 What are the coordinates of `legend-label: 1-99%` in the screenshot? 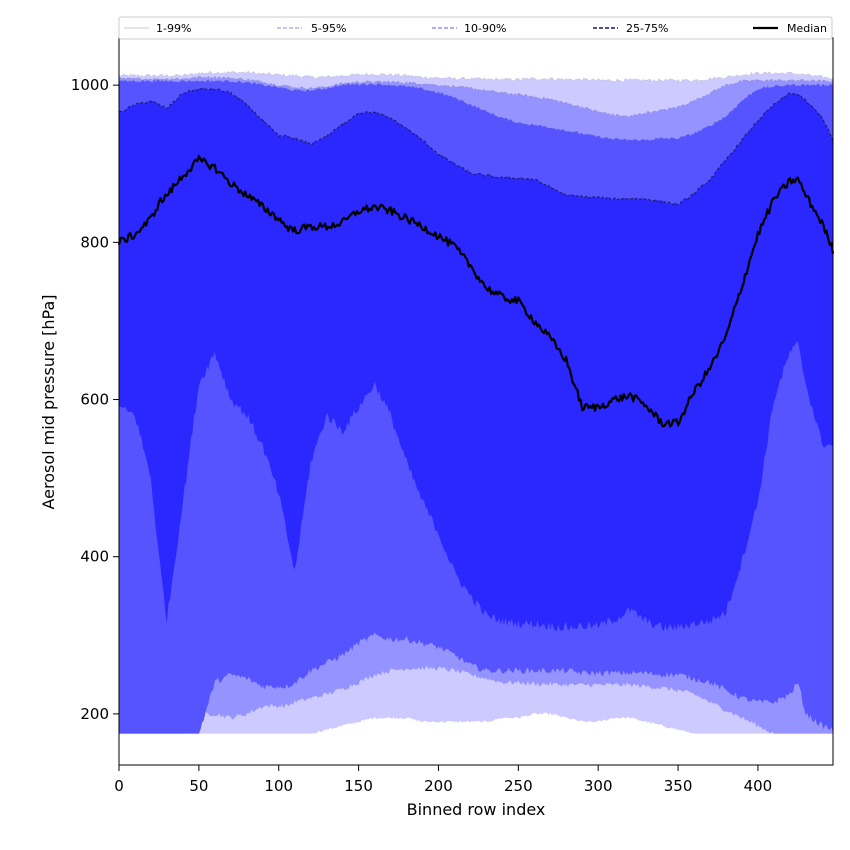 It's located at (173, 28).